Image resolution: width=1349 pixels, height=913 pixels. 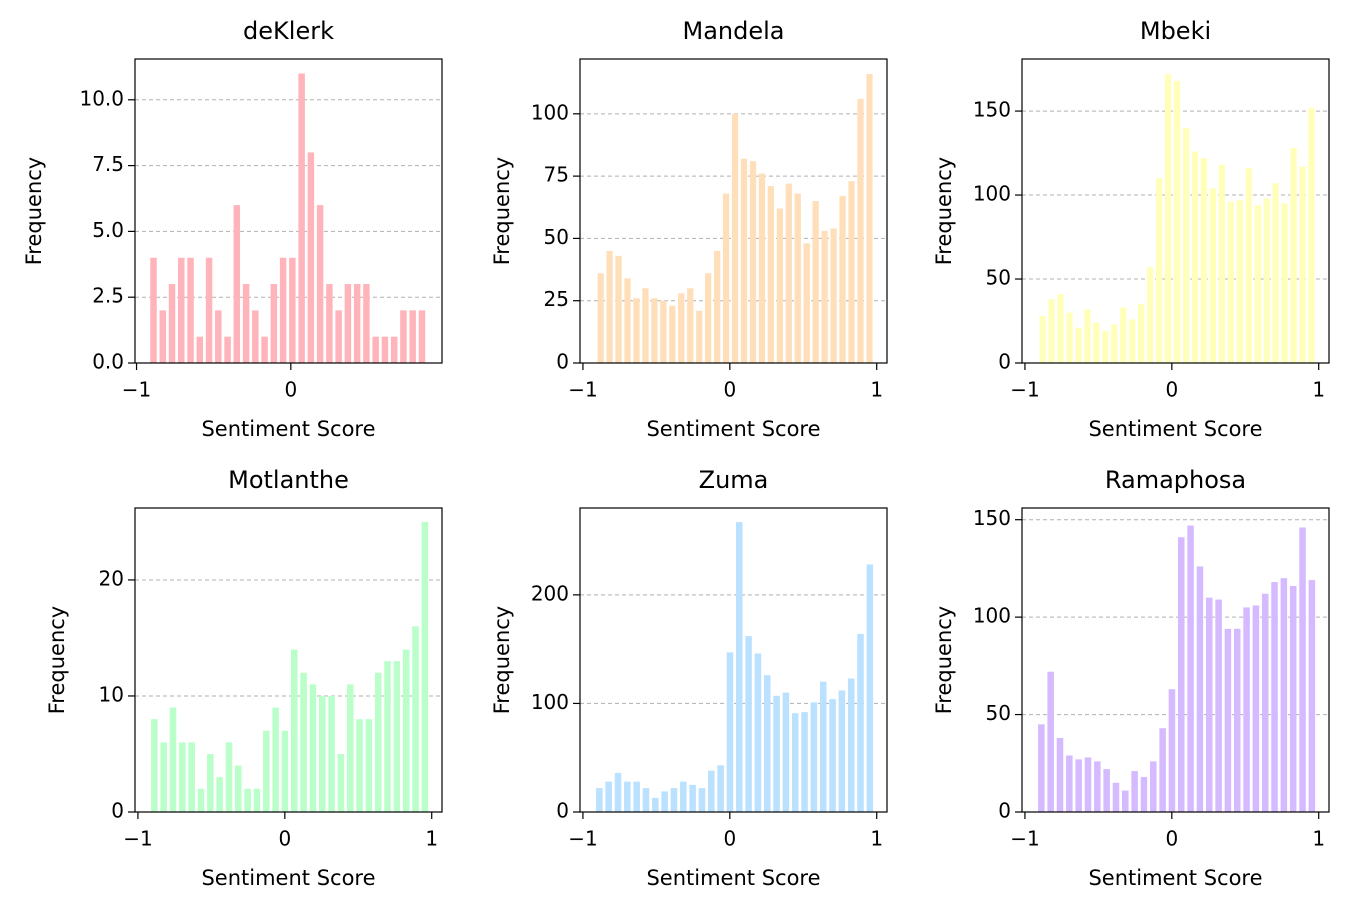 What do you see at coordinates (101, 98) in the screenshot?
I see `y-tick-label: 10.0` at bounding box center [101, 98].